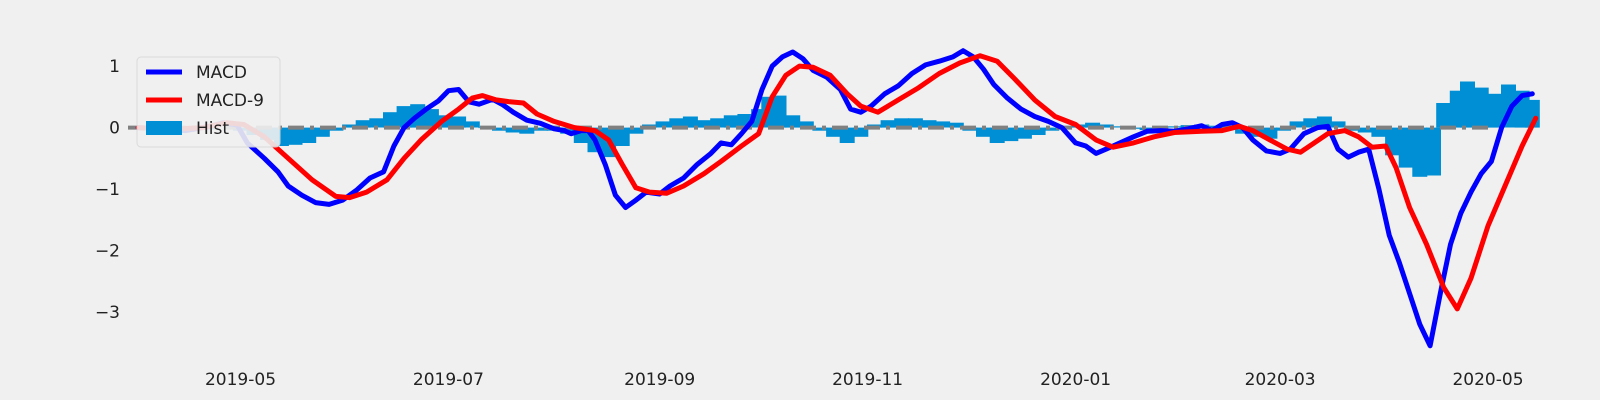 Image resolution: width=1600 pixels, height=400 pixels. Describe the element at coordinates (107, 252) in the screenshot. I see `y-tick-label: −2` at that location.